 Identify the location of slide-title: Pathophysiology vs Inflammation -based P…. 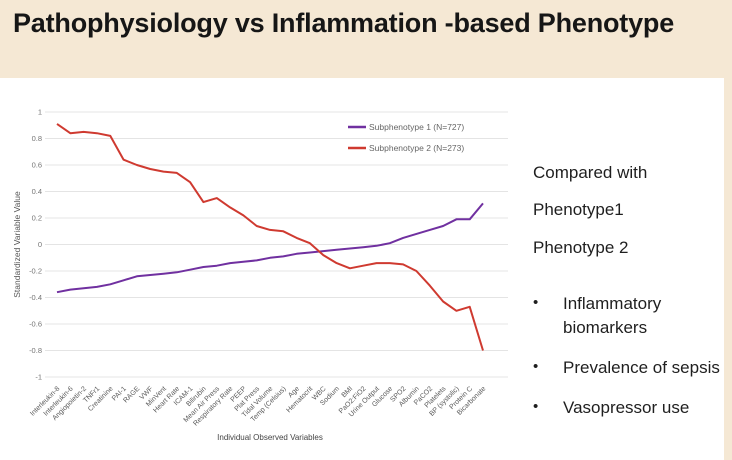
(344, 23).